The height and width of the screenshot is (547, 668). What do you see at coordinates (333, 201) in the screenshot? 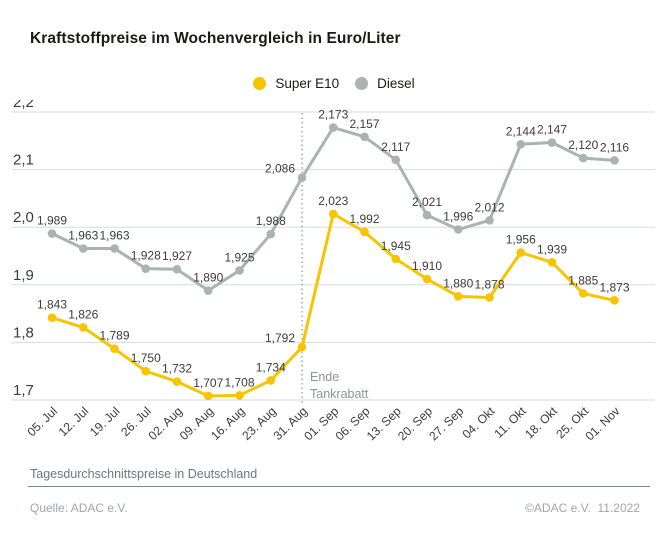
I see `super-e10-value-label: 2,023` at bounding box center [333, 201].